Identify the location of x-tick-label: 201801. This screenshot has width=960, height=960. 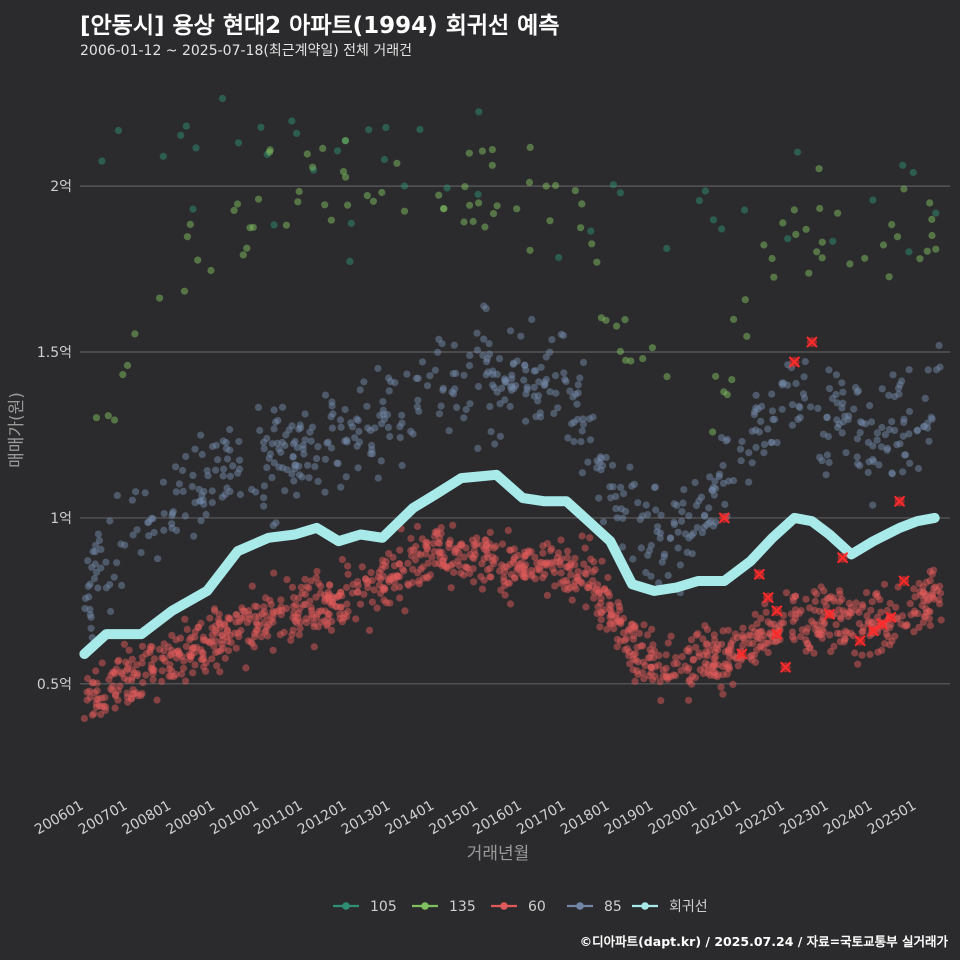
(585, 818).